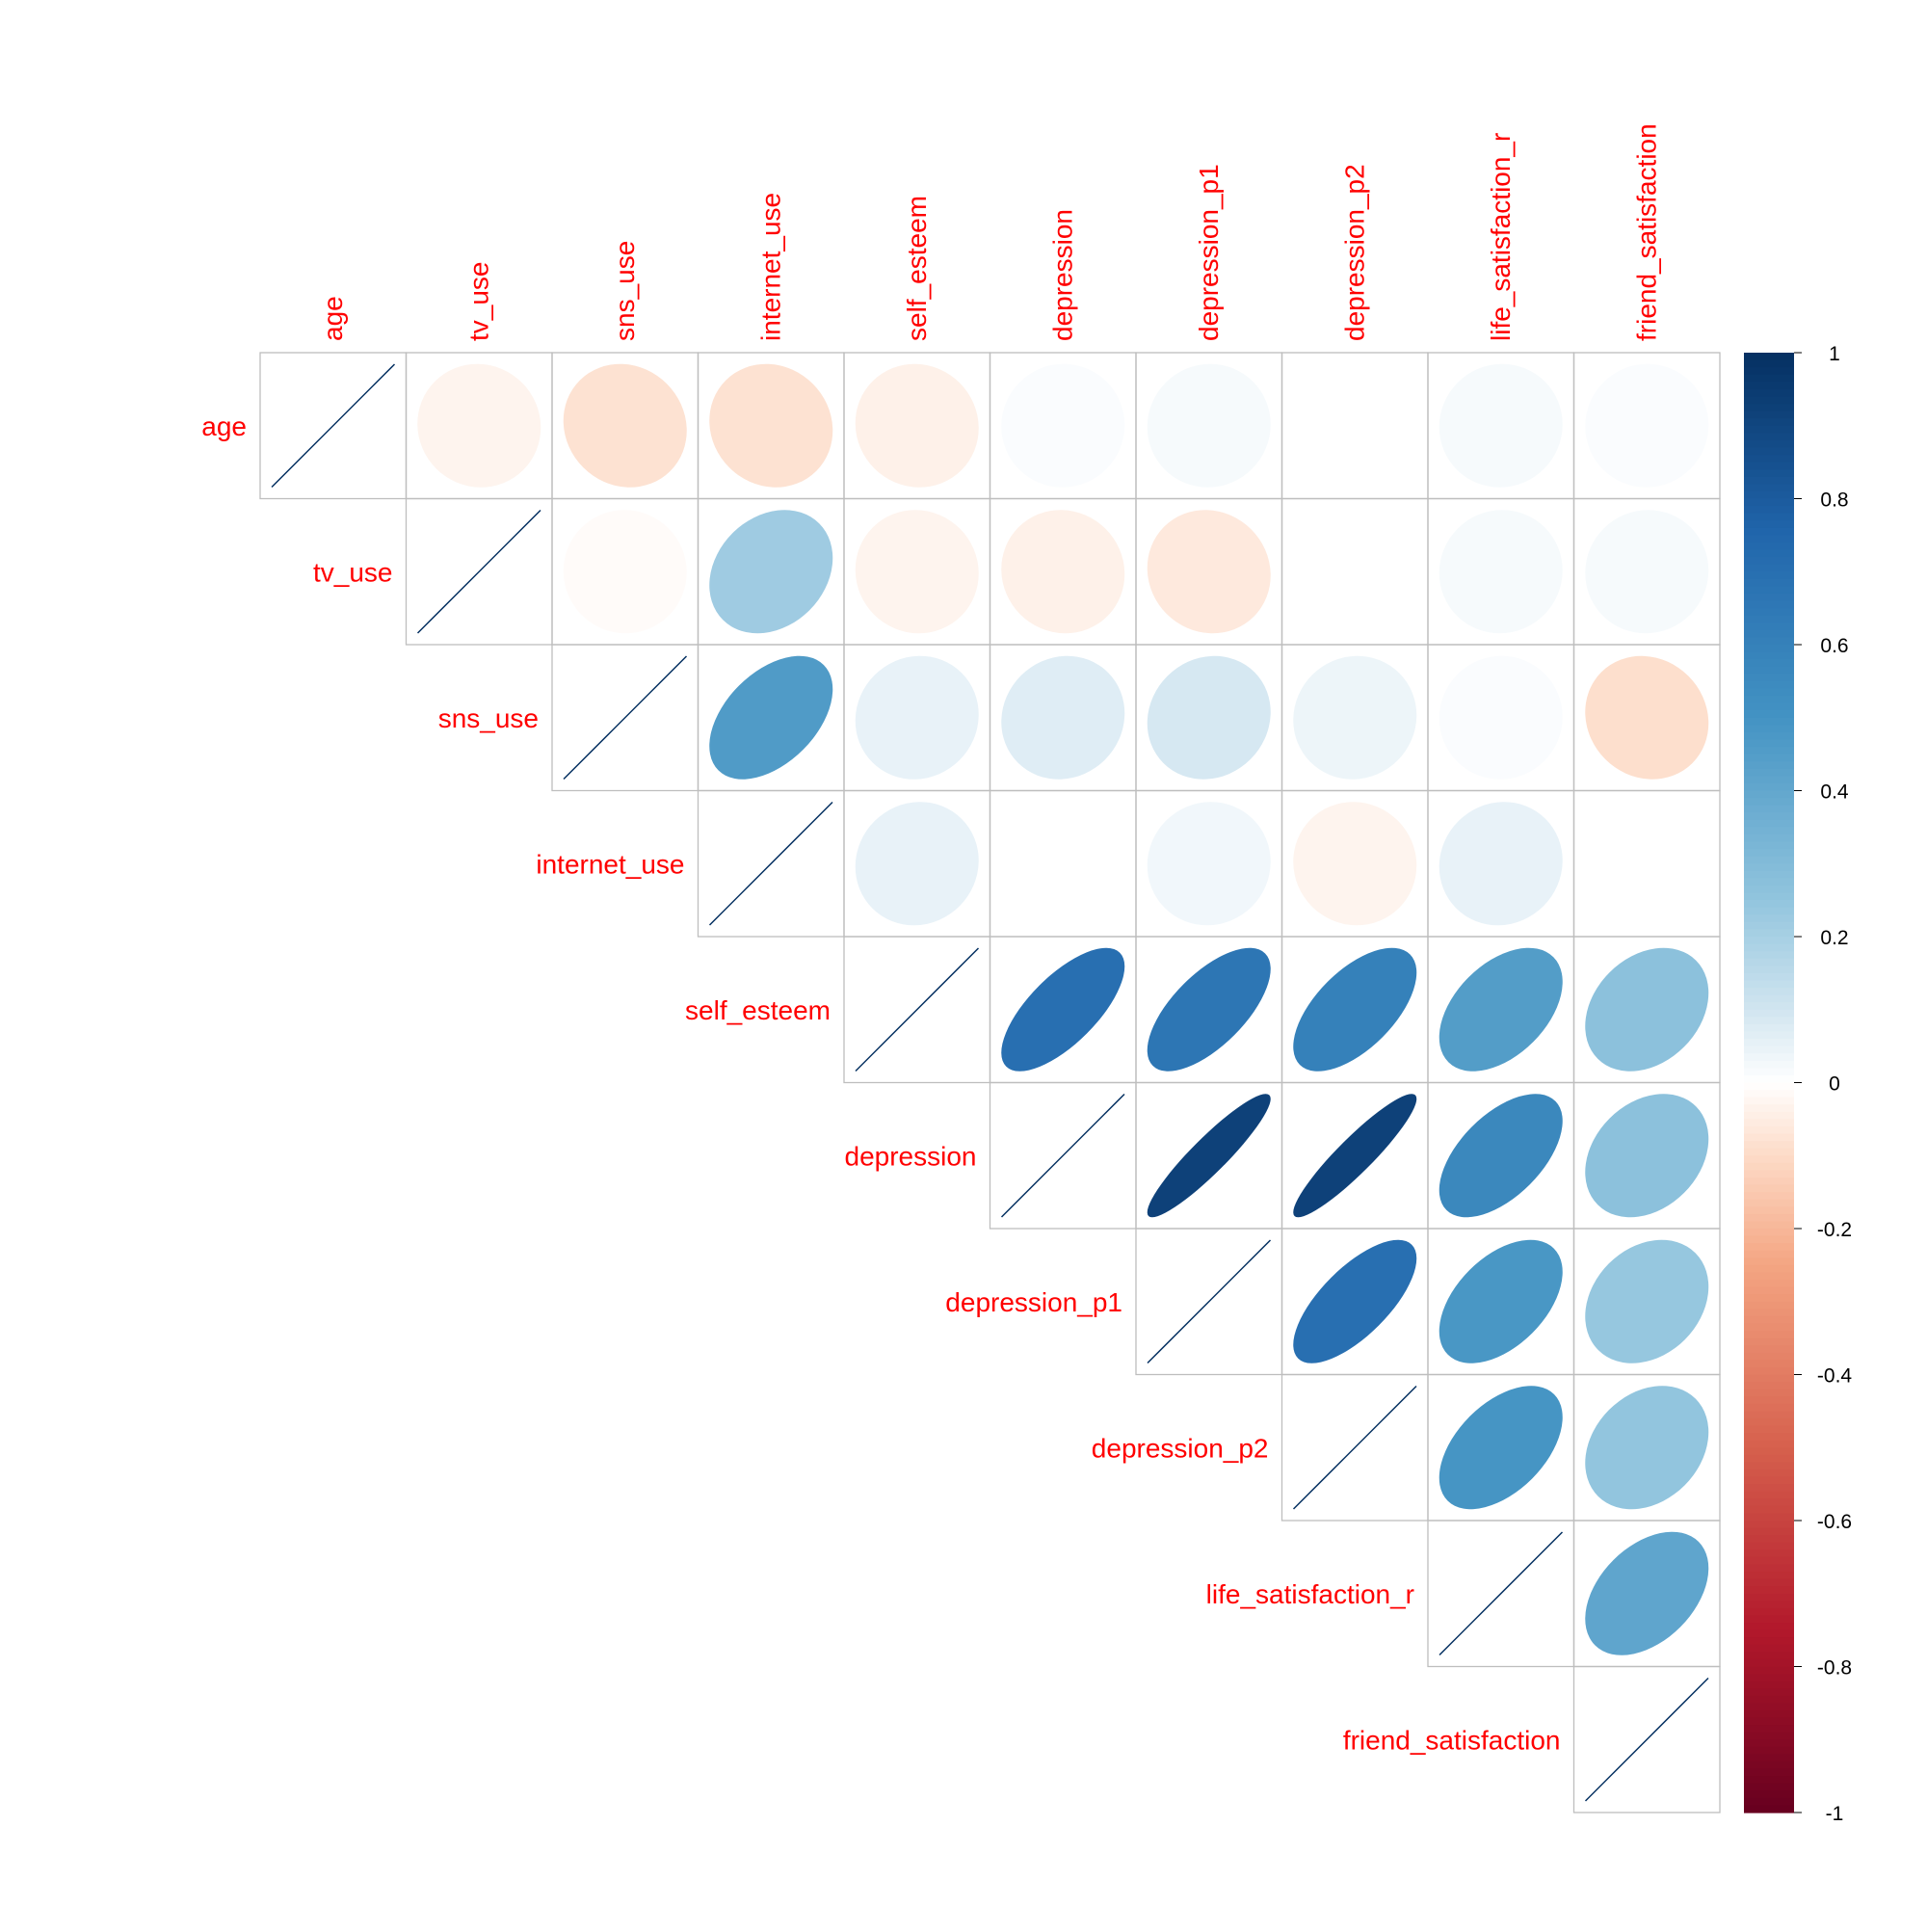  I want to click on ellipse-age-depression, so click(1063, 425).